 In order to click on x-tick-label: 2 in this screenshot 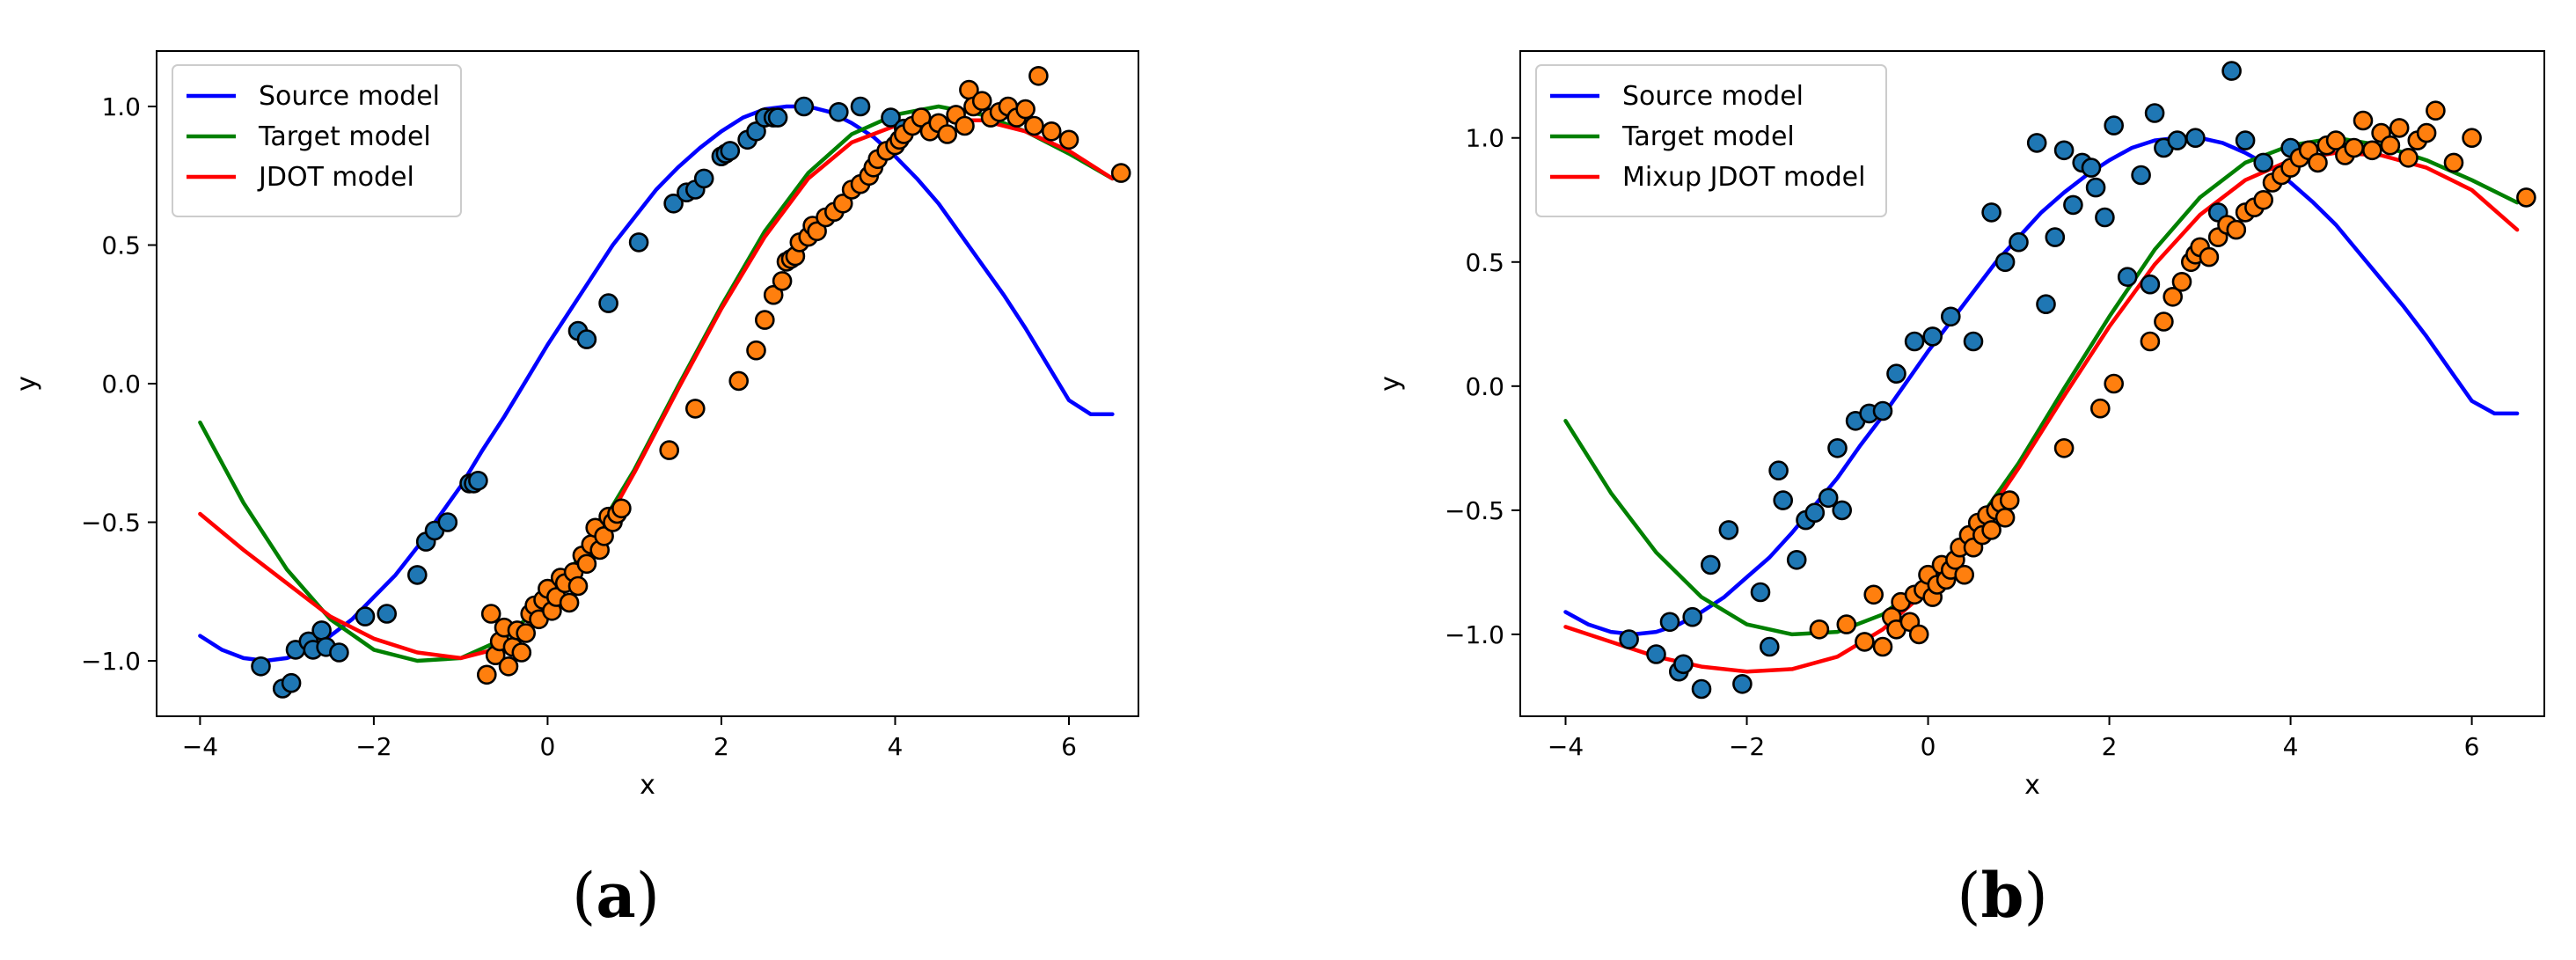, I will do `click(721, 746)`.